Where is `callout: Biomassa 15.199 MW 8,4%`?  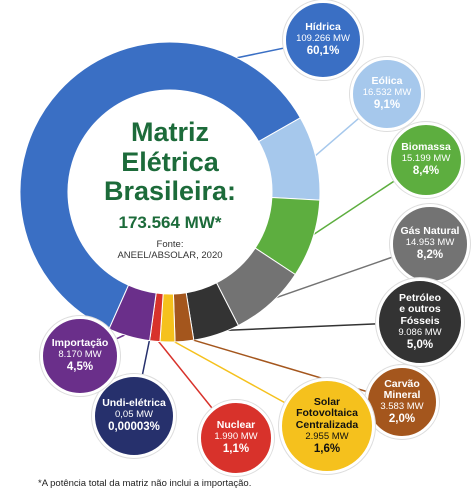
callout: Biomassa 15.199 MW 8,4% is located at coordinates (426, 160).